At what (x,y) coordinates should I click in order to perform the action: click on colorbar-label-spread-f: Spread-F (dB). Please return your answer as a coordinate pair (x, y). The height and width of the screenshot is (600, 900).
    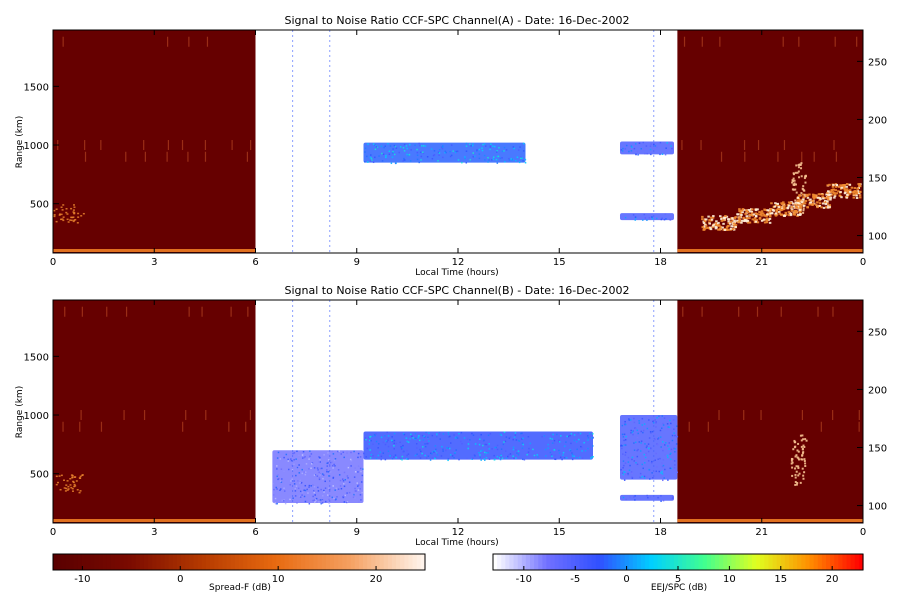
    Looking at the image, I should click on (240, 588).